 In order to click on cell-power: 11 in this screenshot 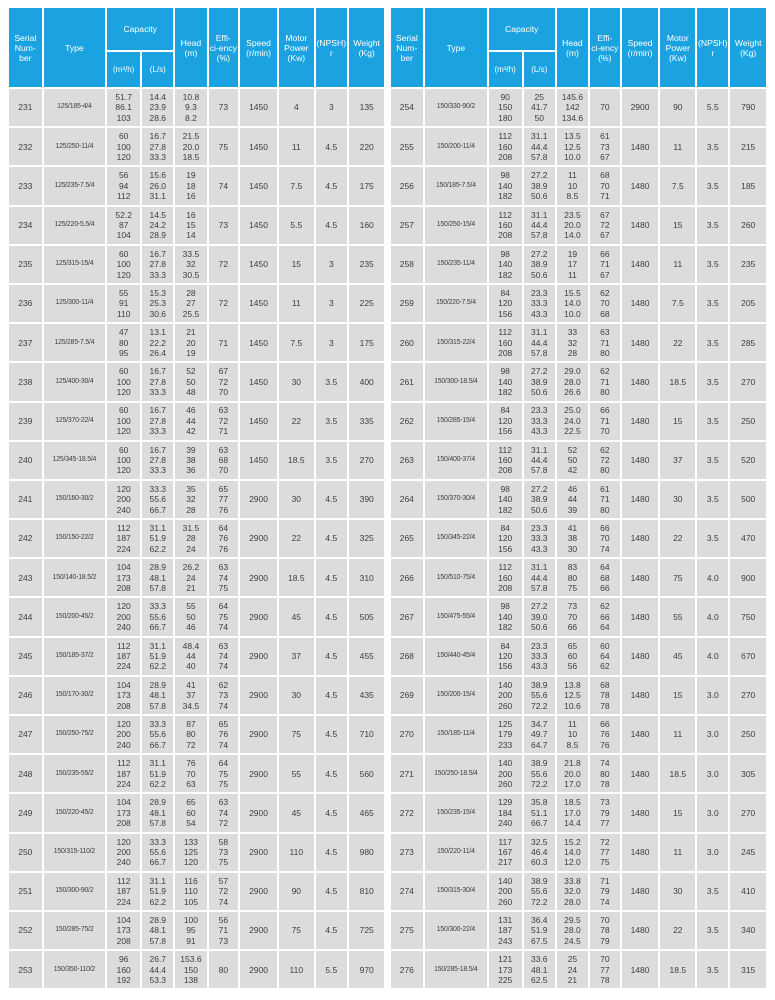, I will do `click(296, 303)`.